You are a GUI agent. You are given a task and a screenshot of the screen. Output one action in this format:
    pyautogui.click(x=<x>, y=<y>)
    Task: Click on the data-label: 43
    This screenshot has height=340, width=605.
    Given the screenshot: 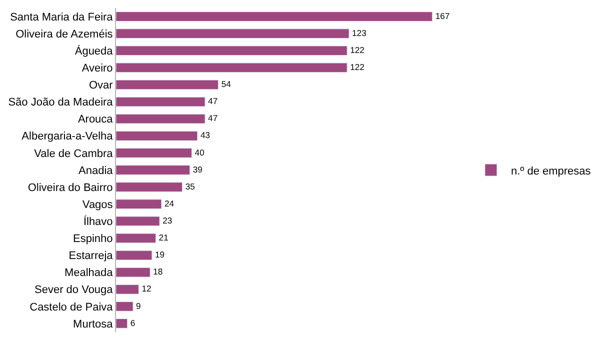 What is the action you would take?
    pyautogui.click(x=205, y=135)
    